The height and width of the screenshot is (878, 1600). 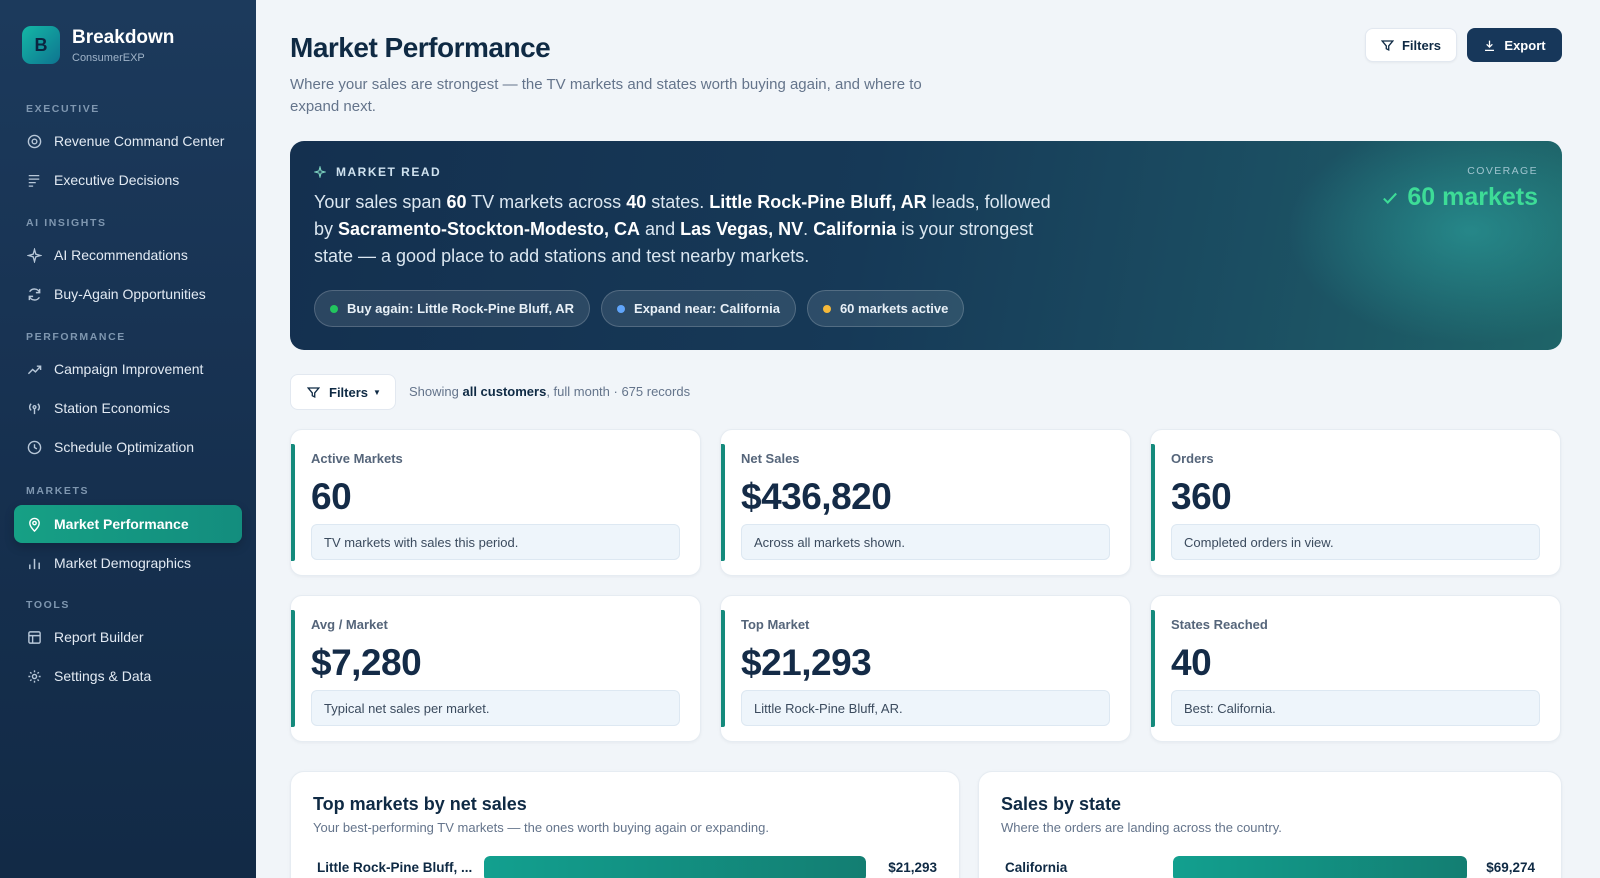 What do you see at coordinates (925, 542) in the screenshot?
I see `kpi-note: Across all markets shown.` at bounding box center [925, 542].